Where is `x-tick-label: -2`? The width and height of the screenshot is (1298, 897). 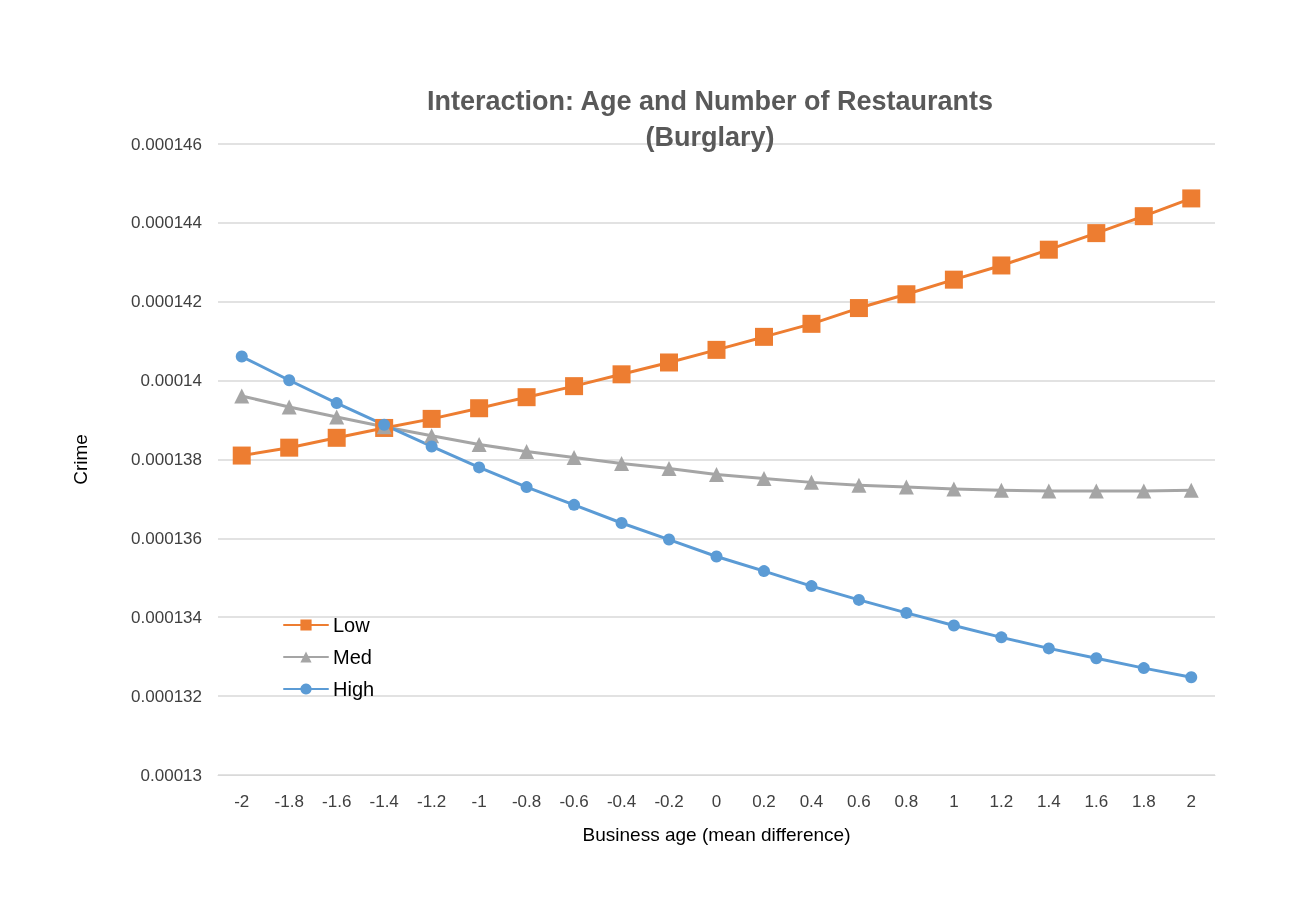
x-tick-label: -2 is located at coordinates (242, 801).